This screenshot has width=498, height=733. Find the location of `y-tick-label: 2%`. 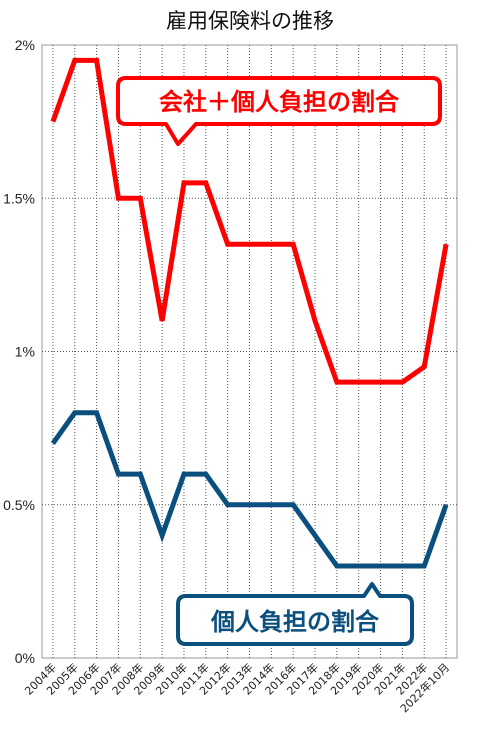

y-tick-label: 2% is located at coordinates (25, 45).